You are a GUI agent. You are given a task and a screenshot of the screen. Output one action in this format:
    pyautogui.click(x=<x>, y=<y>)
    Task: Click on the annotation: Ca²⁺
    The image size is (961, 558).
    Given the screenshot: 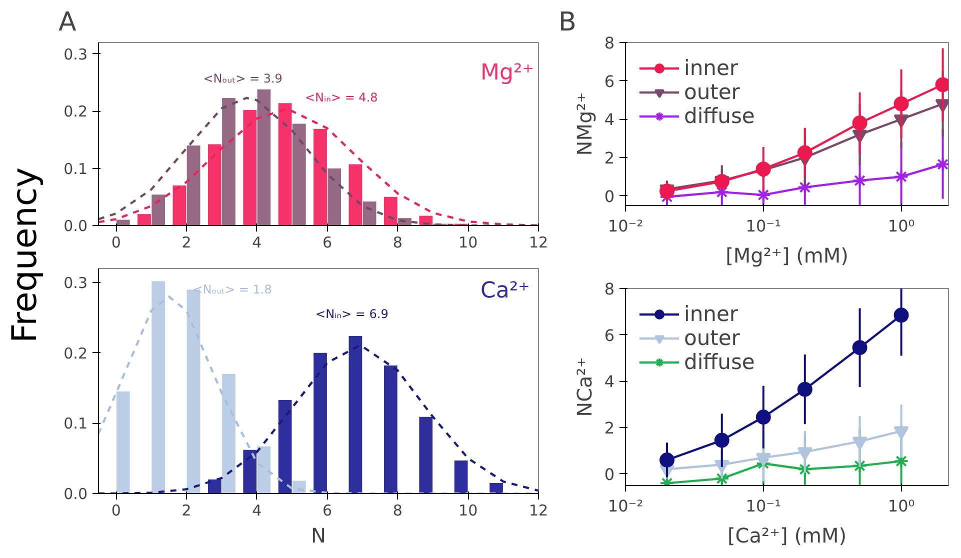 What is the action you would take?
    pyautogui.click(x=505, y=291)
    